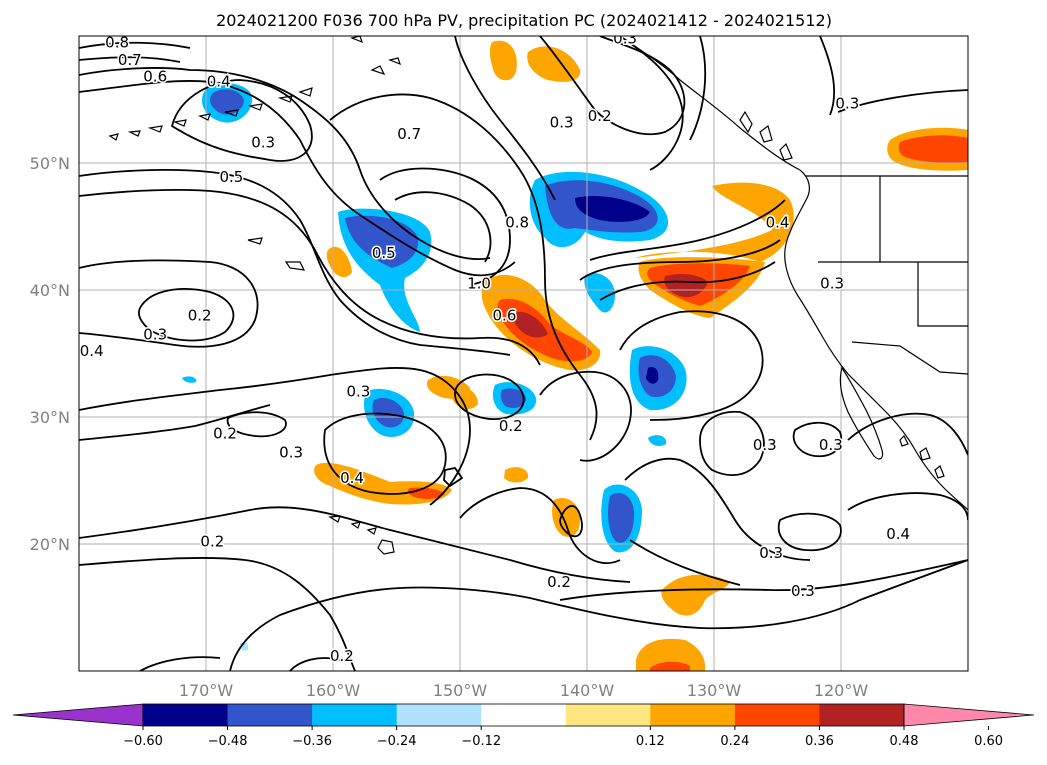 The width and height of the screenshot is (1047, 765). Describe the element at coordinates (312, 741) in the screenshot. I see `colorbar-tick-label: −0.36` at that location.